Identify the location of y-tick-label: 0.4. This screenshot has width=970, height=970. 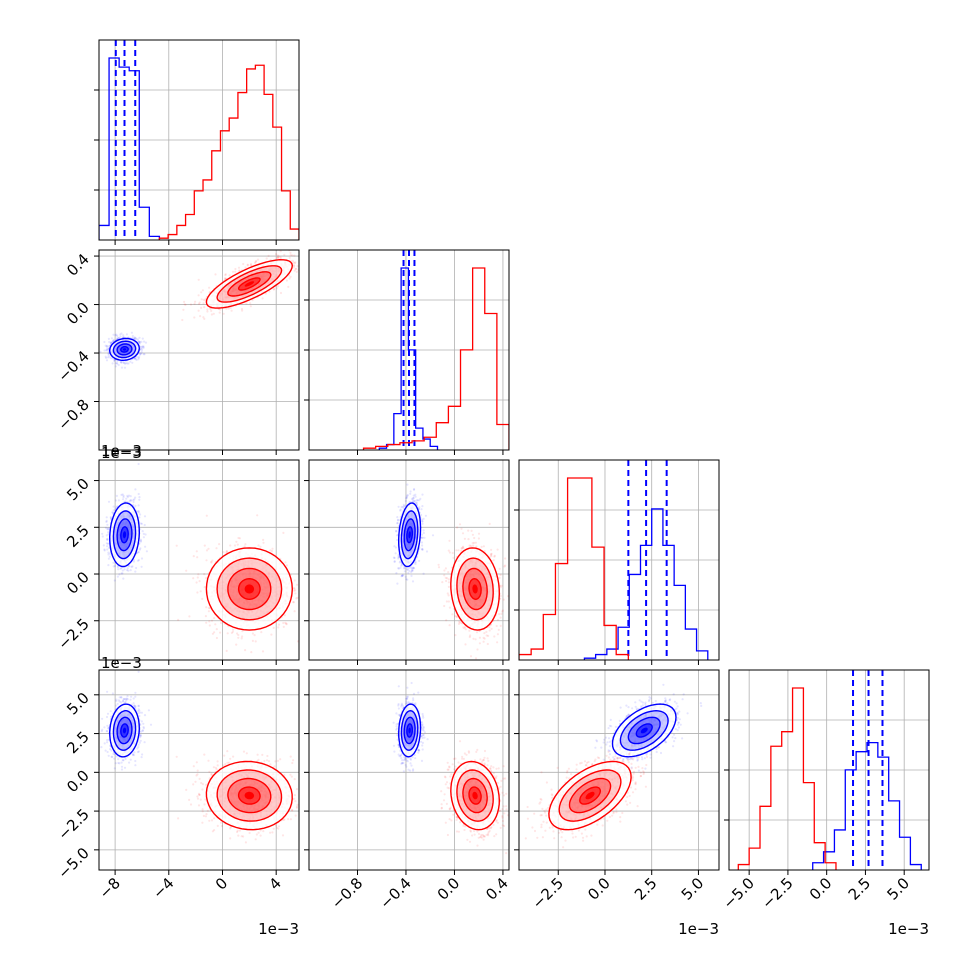
(78, 265).